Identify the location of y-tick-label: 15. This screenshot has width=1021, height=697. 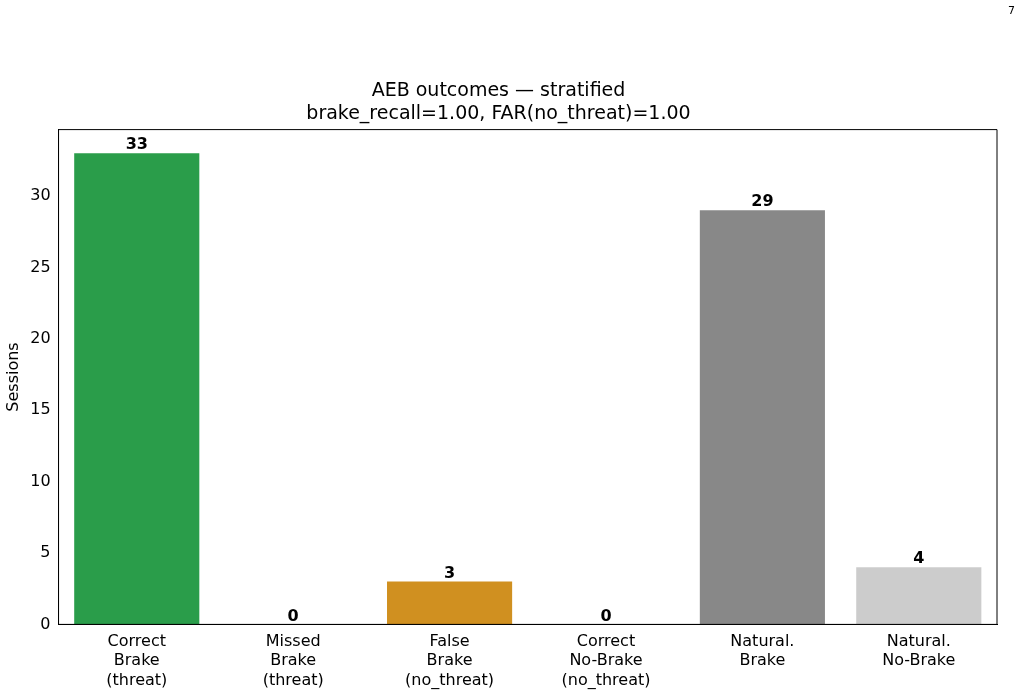
(40, 409).